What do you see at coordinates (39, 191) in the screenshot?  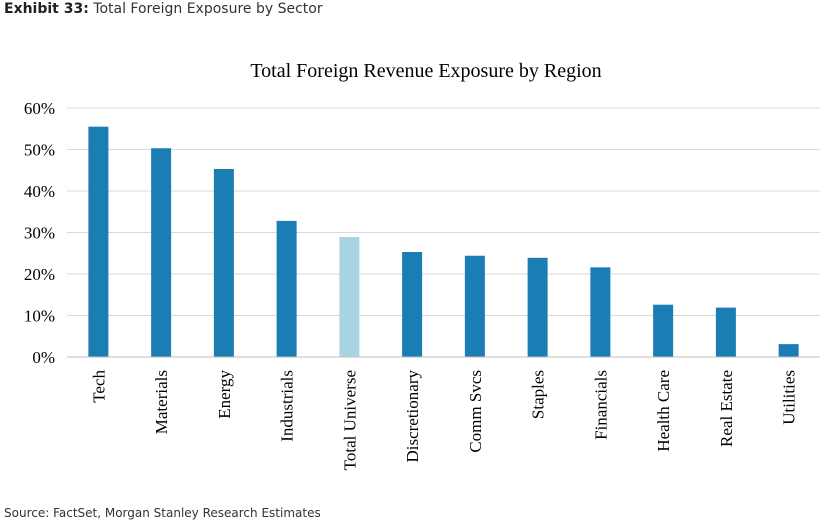 I see `y-tick-label: 40%` at bounding box center [39, 191].